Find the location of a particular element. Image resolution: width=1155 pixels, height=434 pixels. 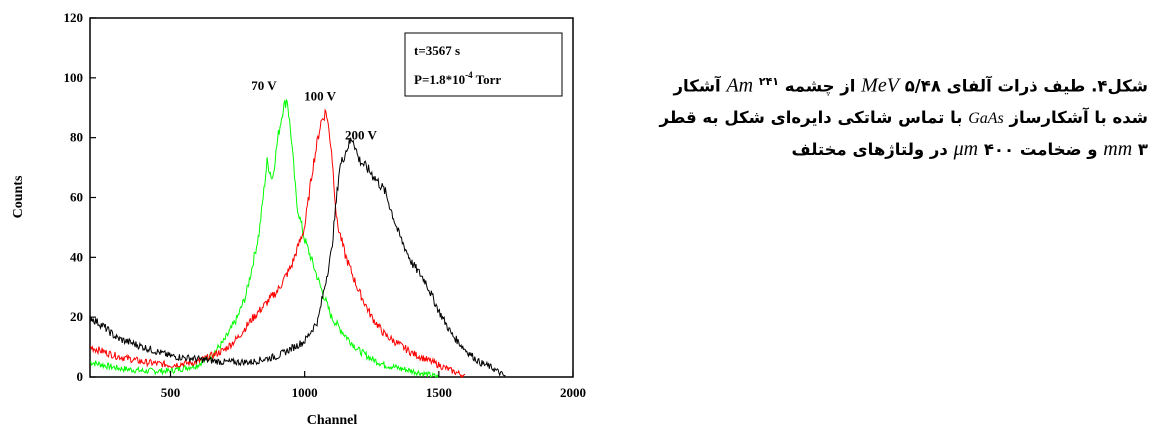

caption-diameter: ۳ is located at coordinates (1142, 149).